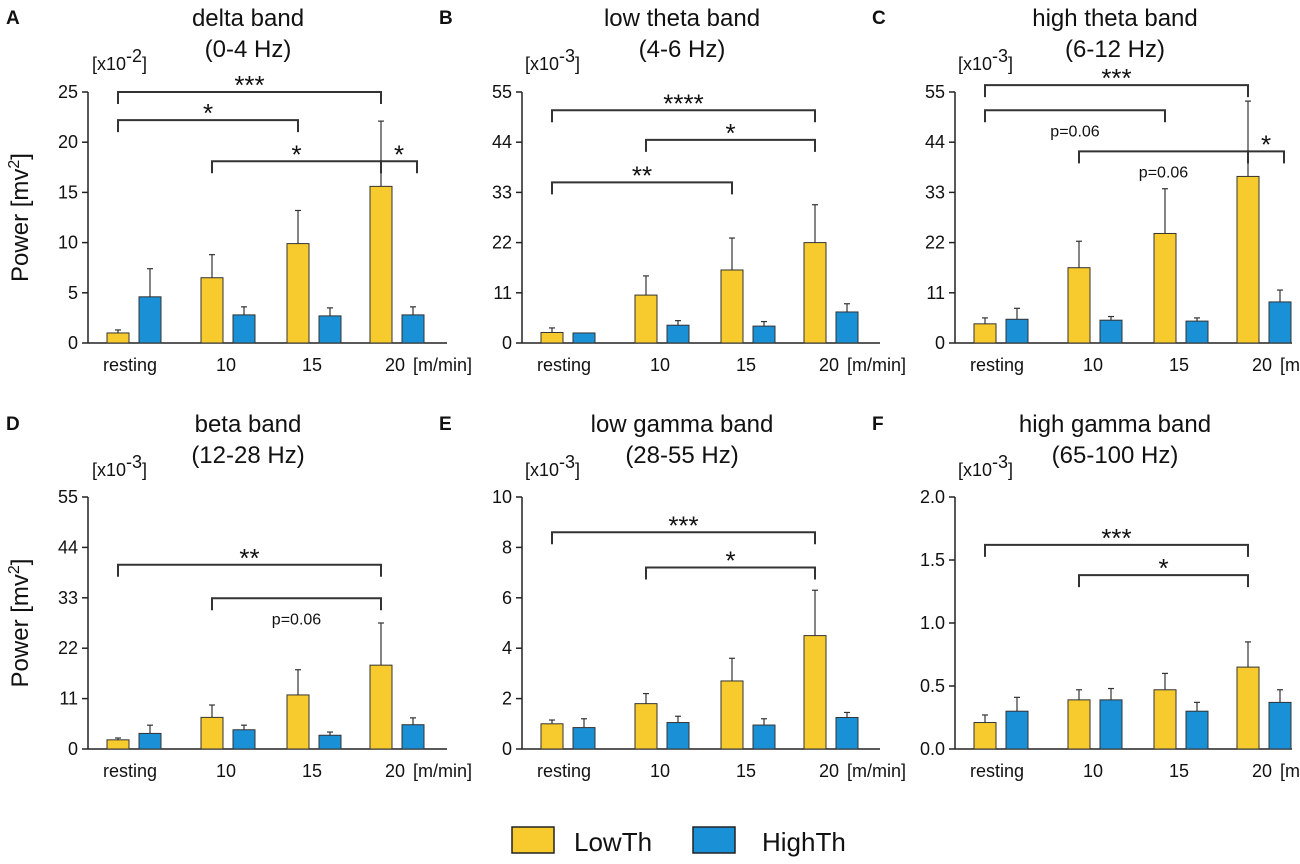  Describe the element at coordinates (714, 840) in the screenshot. I see `legend-swatch-highth` at that location.